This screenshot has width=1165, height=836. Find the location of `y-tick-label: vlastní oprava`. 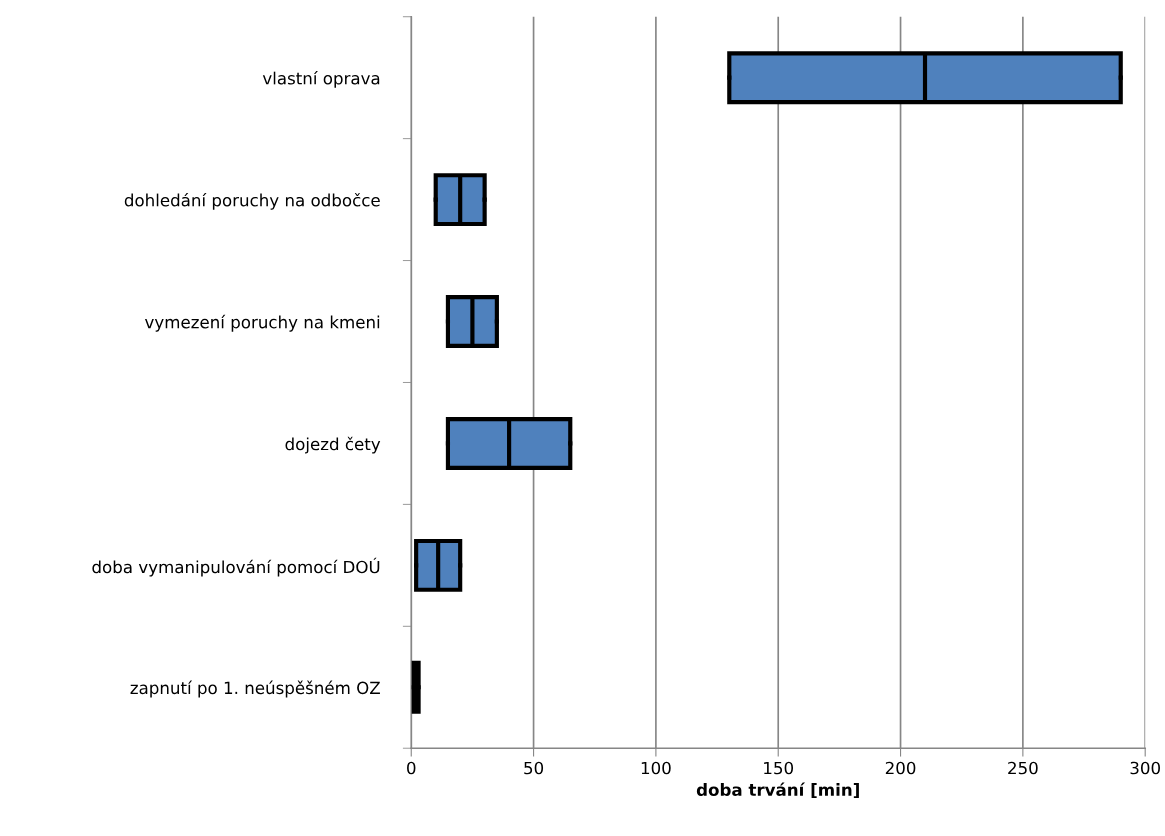

y-tick-label: vlastní oprava is located at coordinates (321, 79).